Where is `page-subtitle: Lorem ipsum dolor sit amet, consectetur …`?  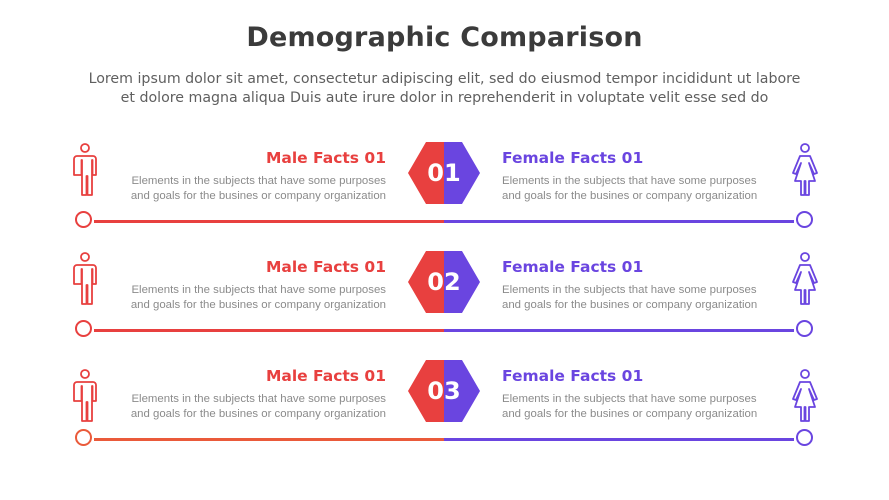 page-subtitle: Lorem ipsum dolor sit amet, consectetur … is located at coordinates (444, 89).